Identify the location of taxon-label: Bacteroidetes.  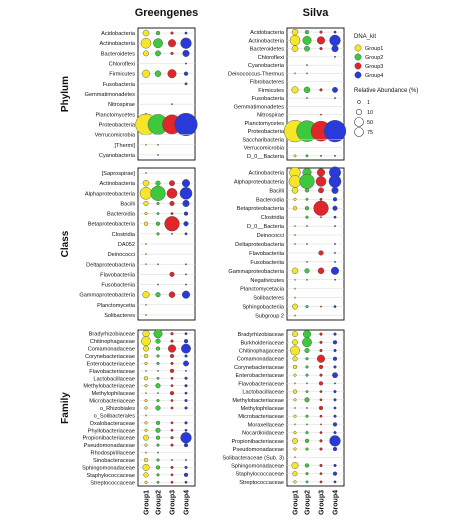
(267, 50).